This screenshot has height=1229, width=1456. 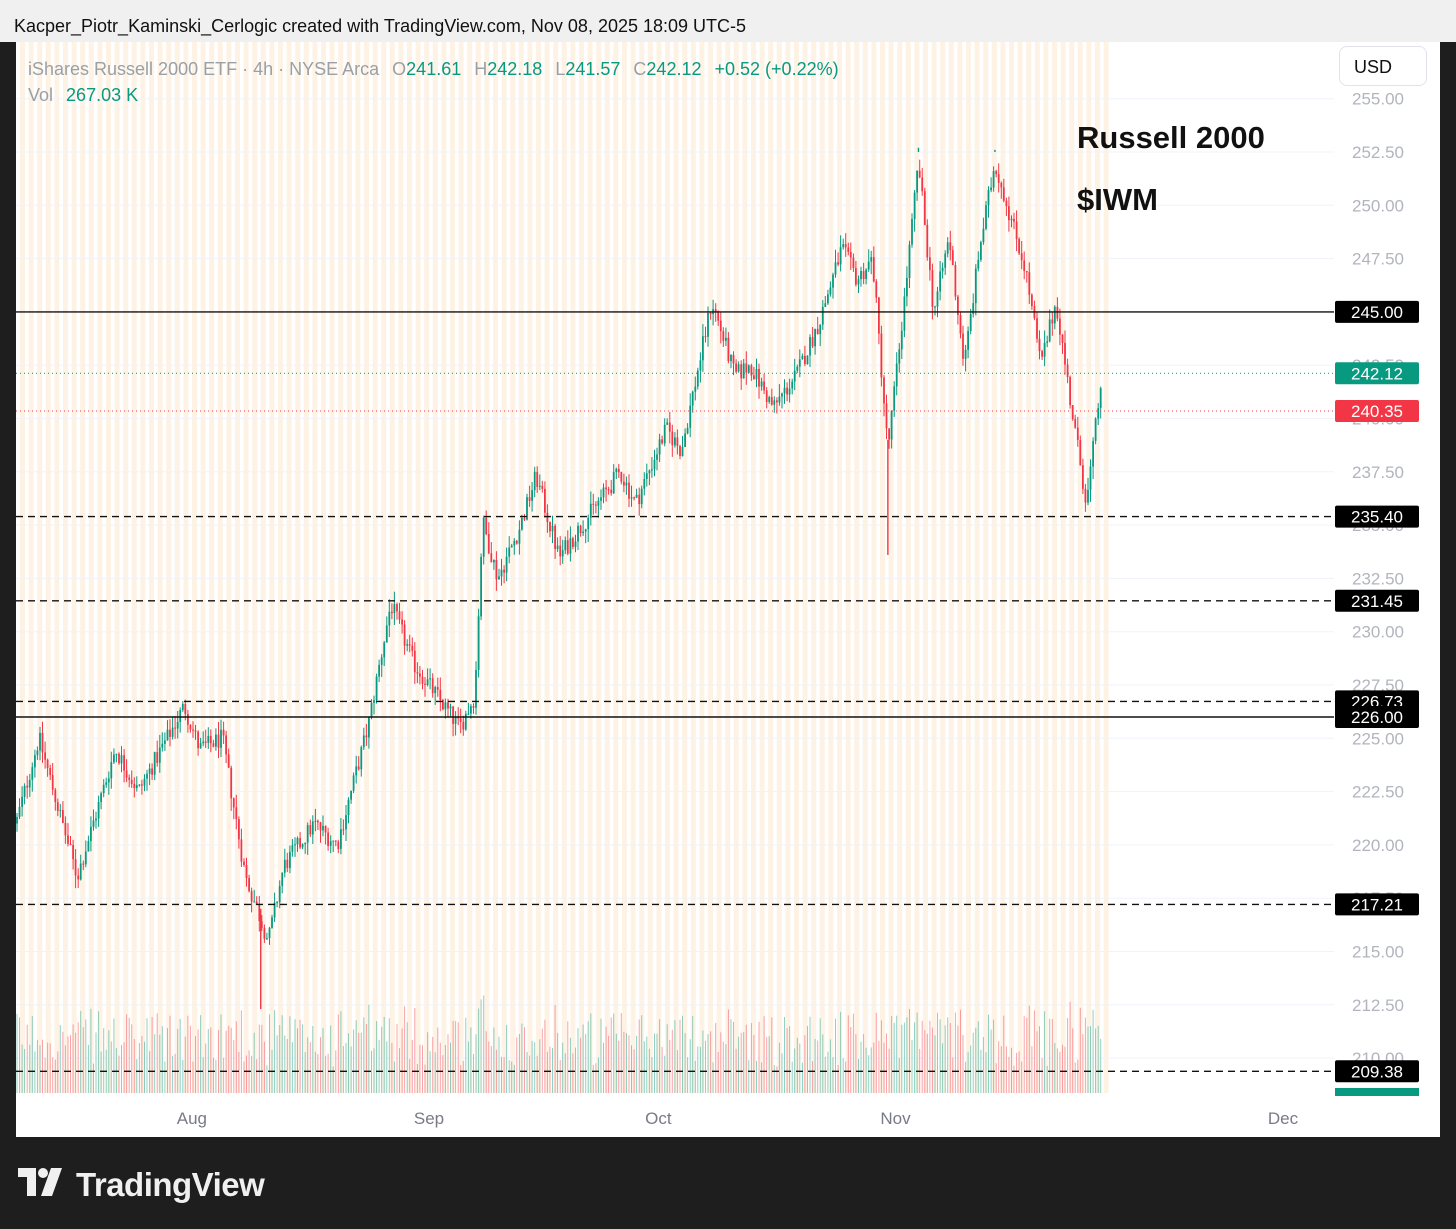 What do you see at coordinates (738, 1118) in the screenshot?
I see `time-axis: Aug Sep Oct Nov Dec` at bounding box center [738, 1118].